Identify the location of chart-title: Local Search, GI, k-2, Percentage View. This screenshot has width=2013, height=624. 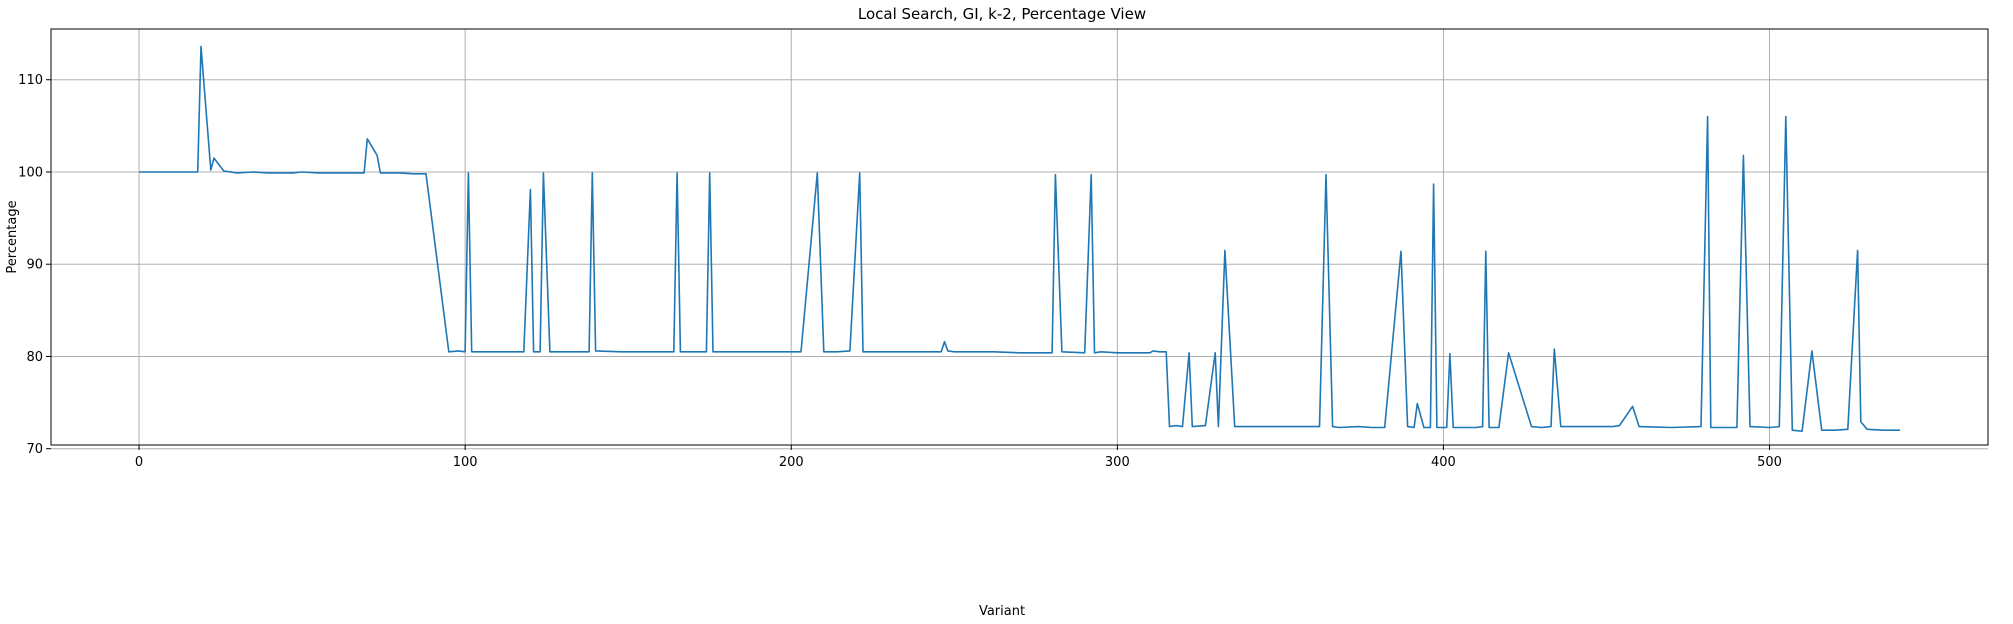
(1002, 14).